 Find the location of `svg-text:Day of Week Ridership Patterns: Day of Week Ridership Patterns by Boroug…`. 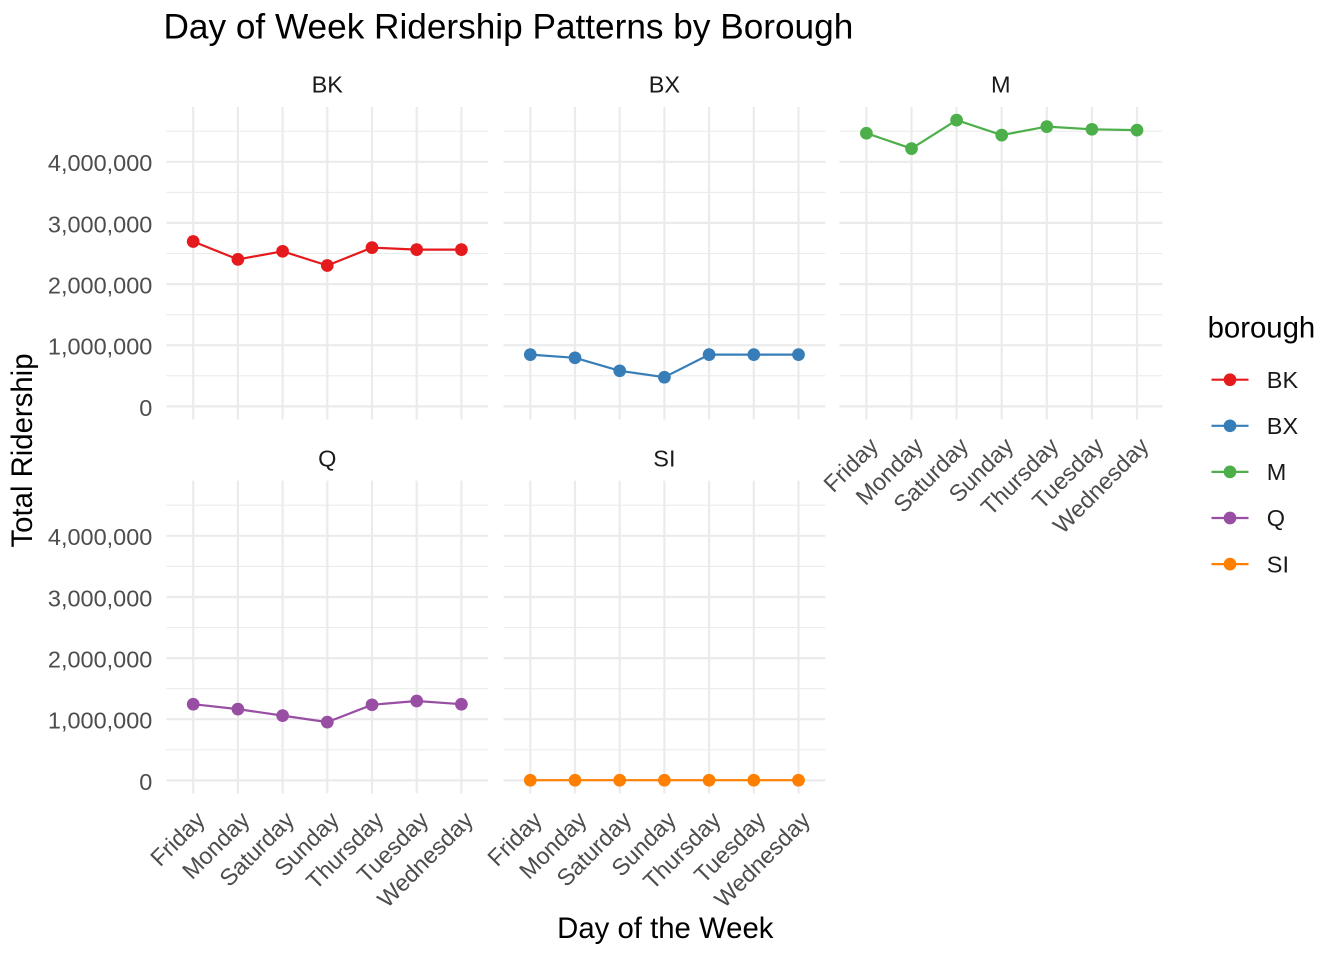

svg-text:Day of Week Ridership Patterns: Day of Week Ridership Patterns by Boroug… is located at coordinates (509, 26).